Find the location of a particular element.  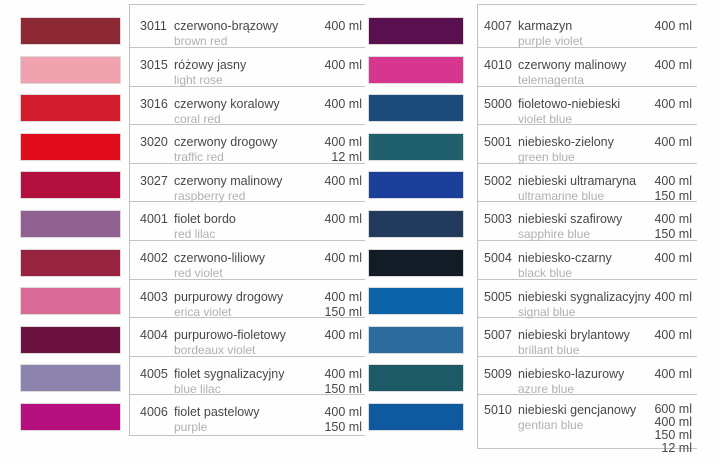

color-name-polish: karmazyn is located at coordinates (545, 26).